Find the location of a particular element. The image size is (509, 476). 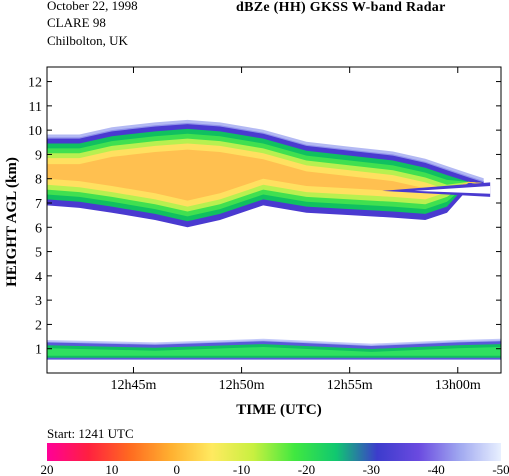

colorbar is located at coordinates (274, 452).